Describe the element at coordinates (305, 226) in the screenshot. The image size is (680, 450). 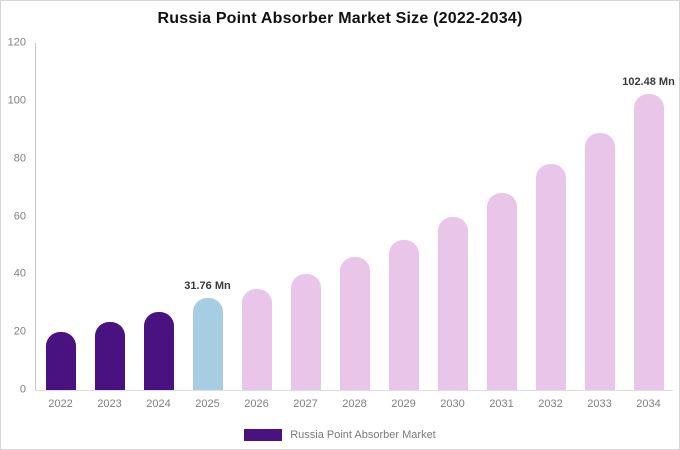
I see `bar-column: 2027` at that location.